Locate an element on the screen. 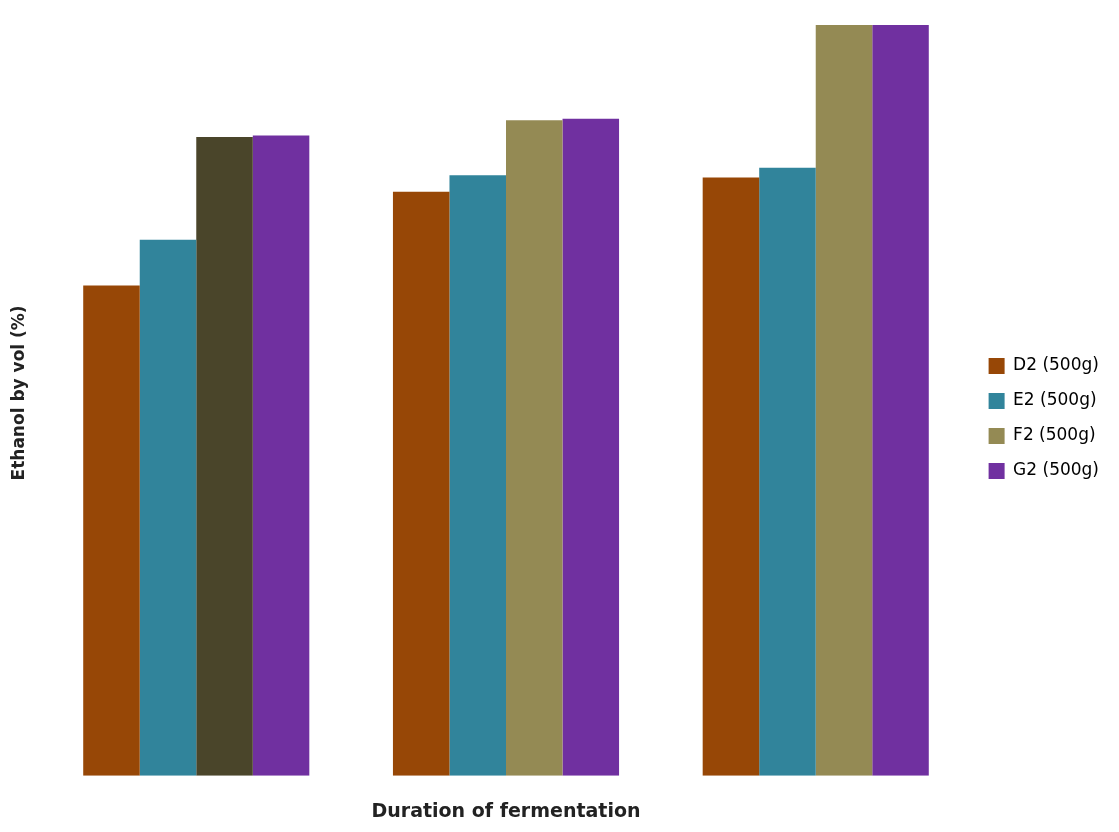 This screenshot has height=832, width=1119. legend-label: F2 (500g) is located at coordinates (1054, 434).